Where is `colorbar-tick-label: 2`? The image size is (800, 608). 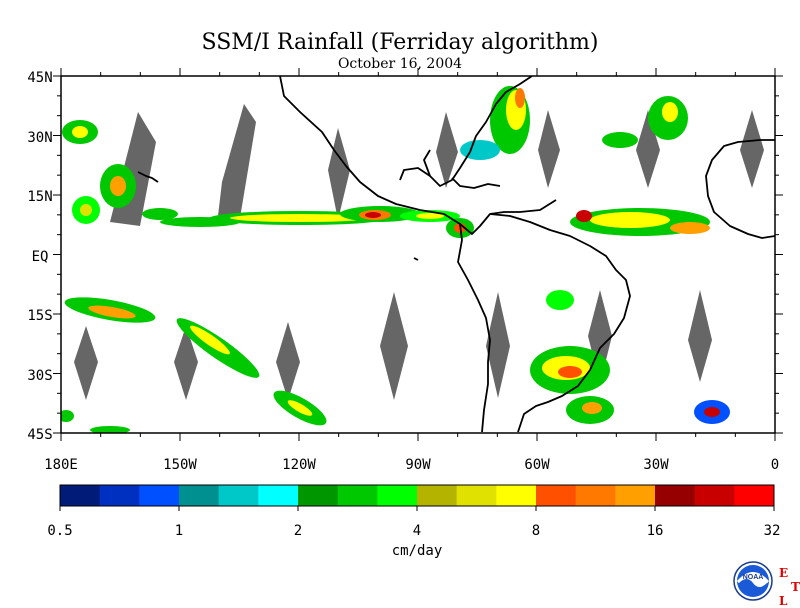
colorbar-tick-label: 2 is located at coordinates (298, 531).